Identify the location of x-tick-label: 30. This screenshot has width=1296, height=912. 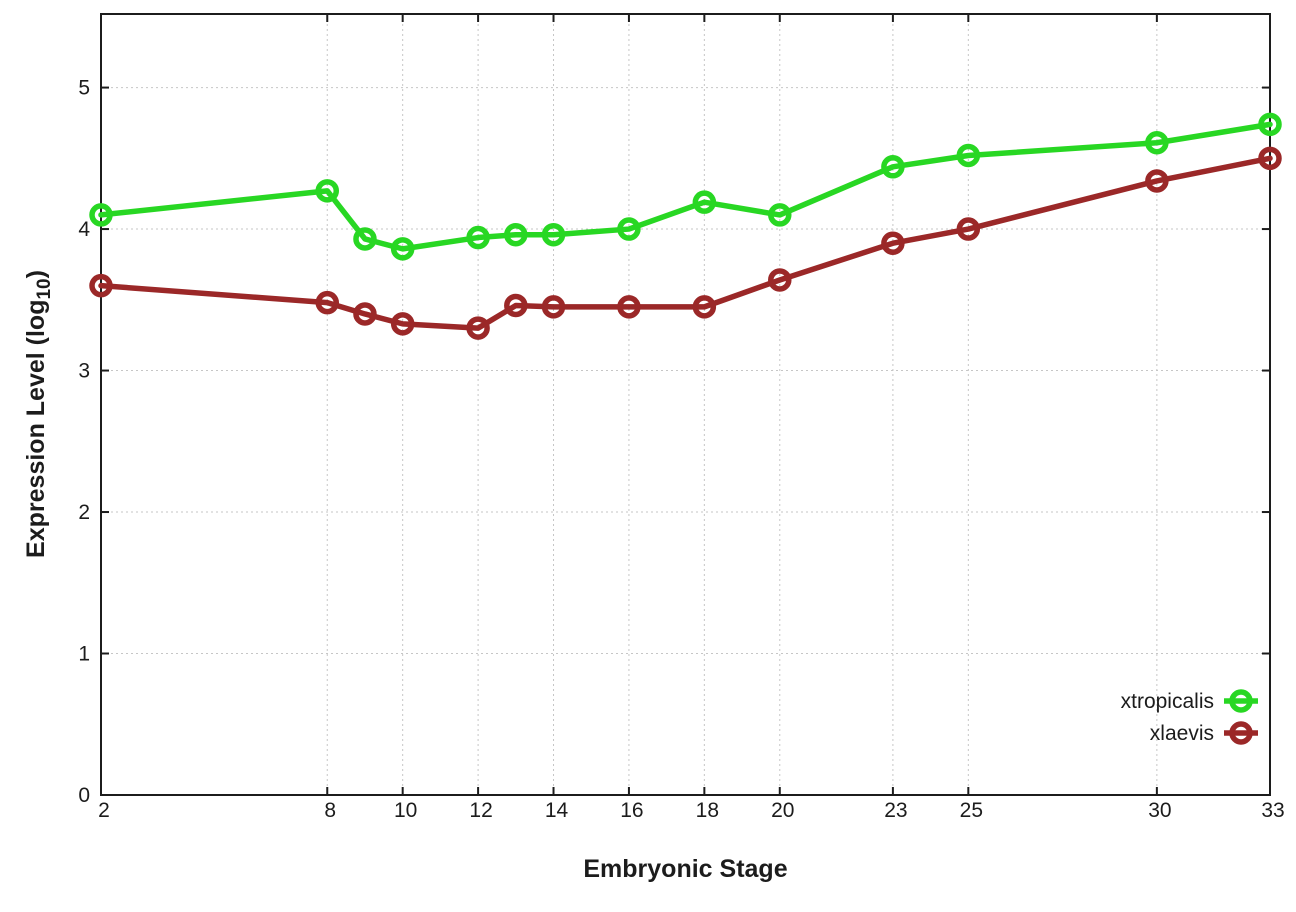
(1159, 810).